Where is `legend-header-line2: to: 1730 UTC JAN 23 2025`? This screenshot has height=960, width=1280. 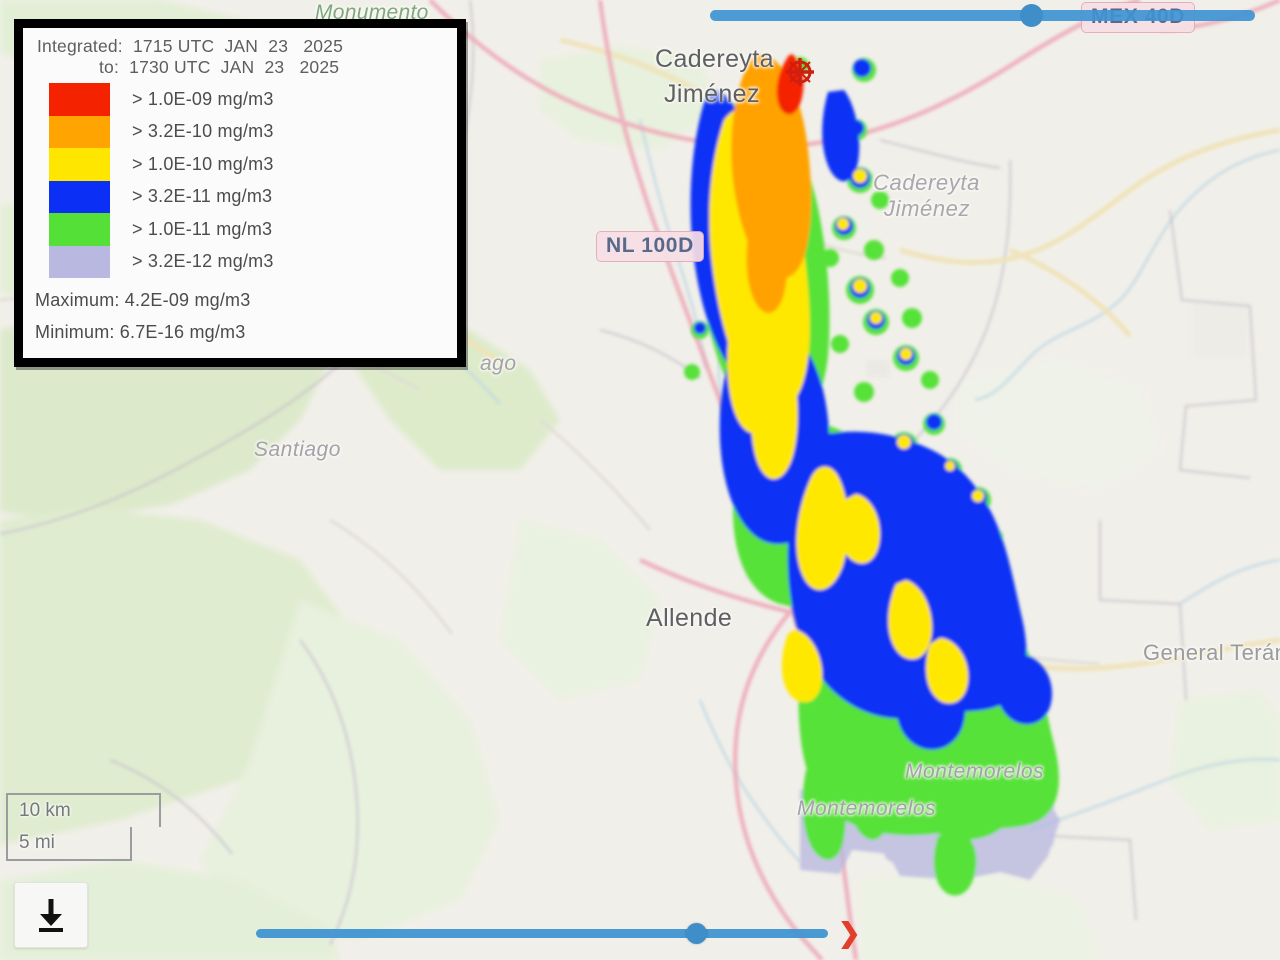
legend-header-line2: to: 1730 UTC JAN 23 2025 is located at coordinates (219, 67).